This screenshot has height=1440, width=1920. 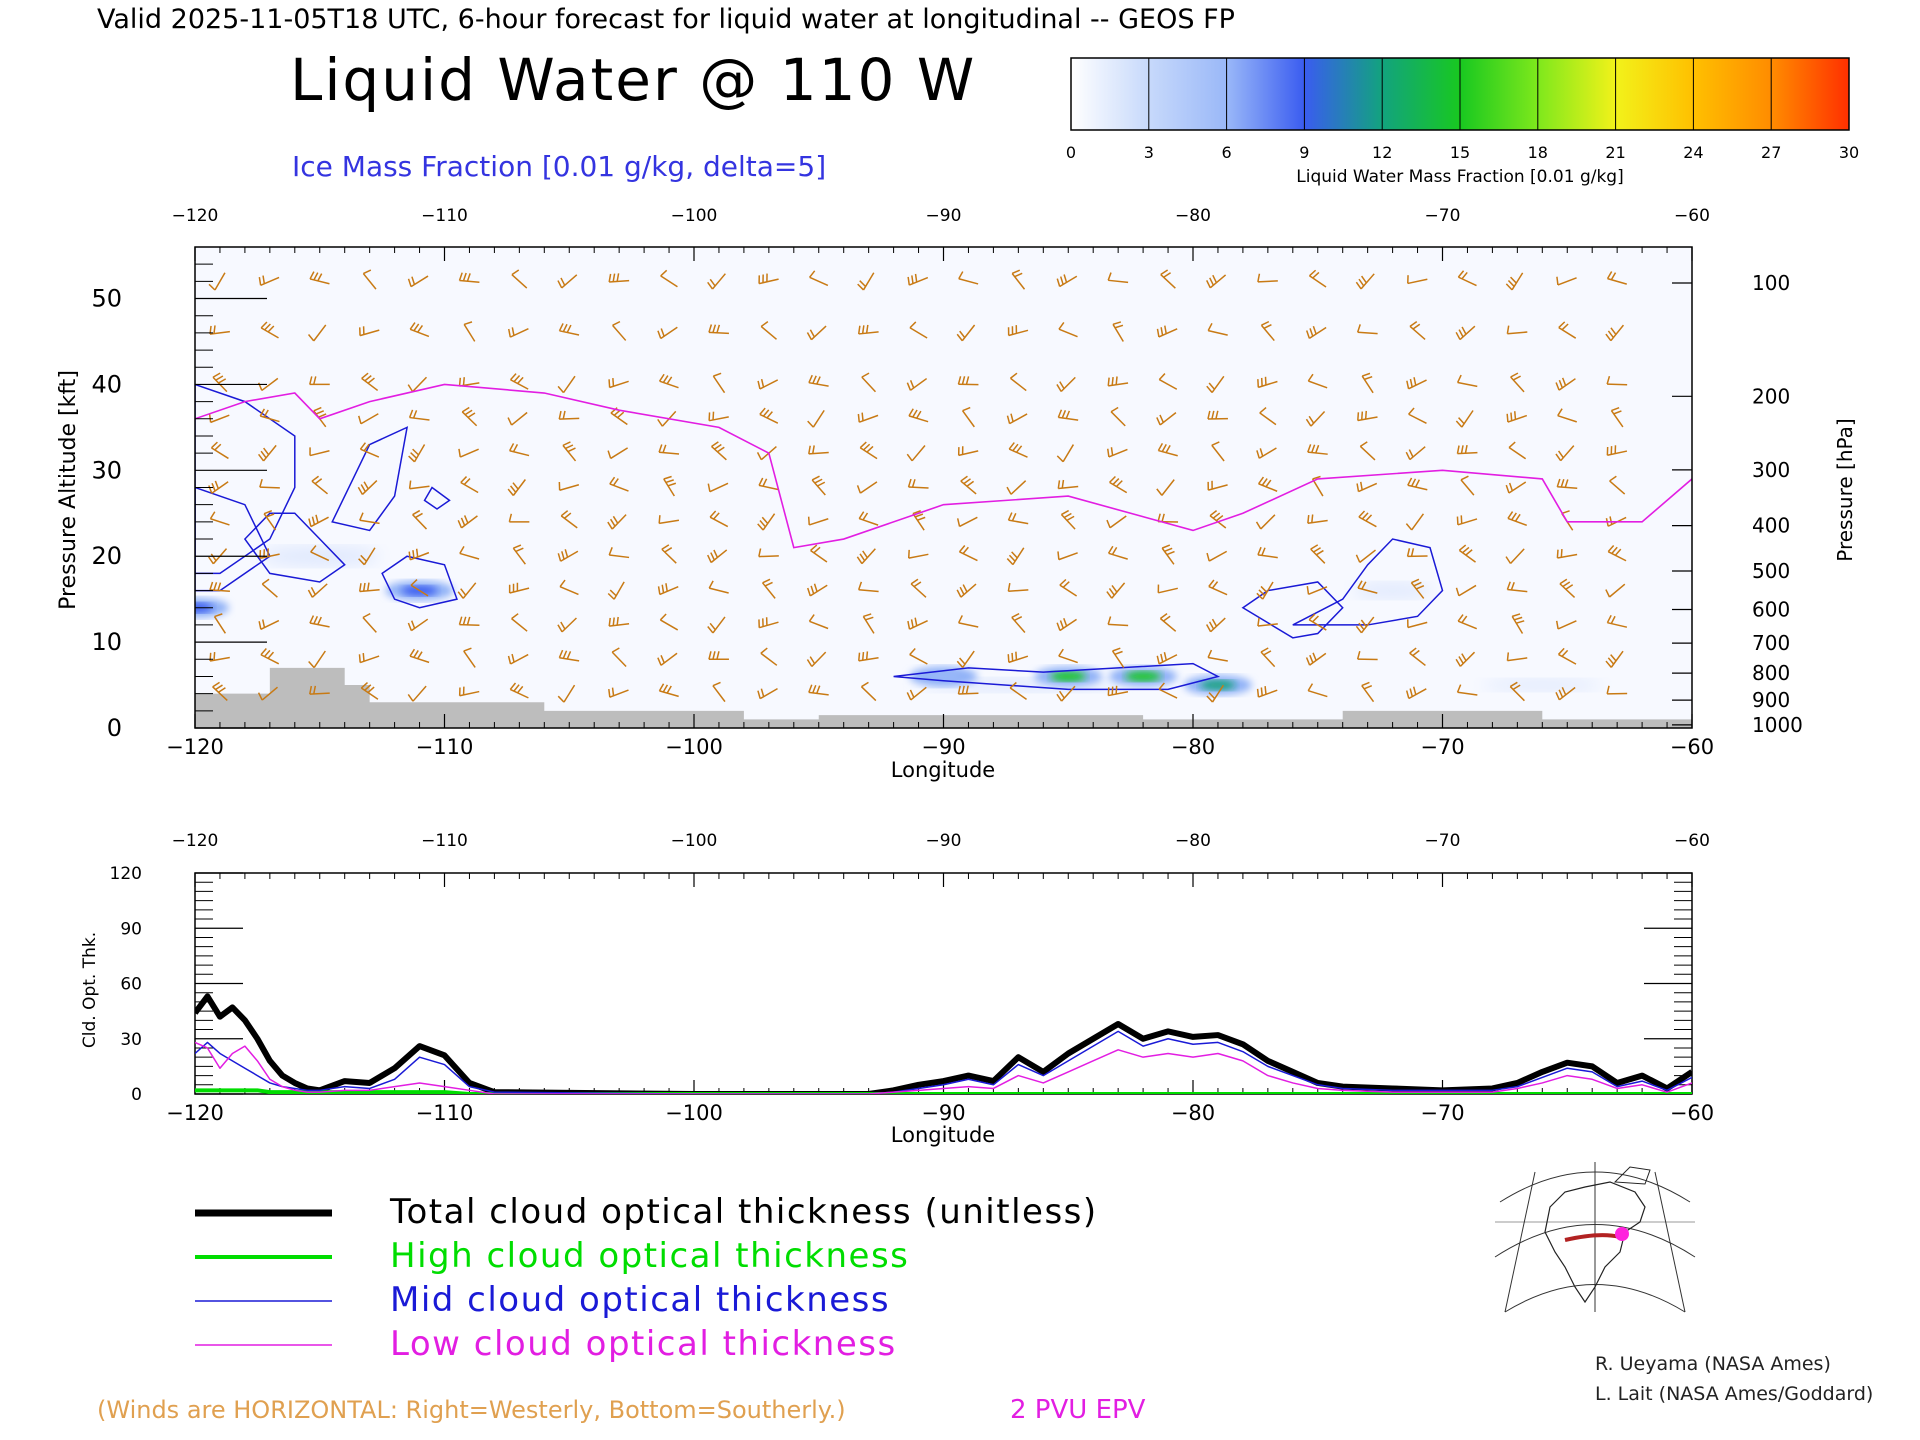 What do you see at coordinates (643, 1344) in the screenshot?
I see `legend-label: Low cloud optical thickness` at bounding box center [643, 1344].